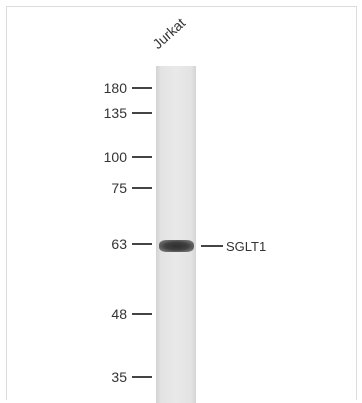 This screenshot has width=362, height=403. What do you see at coordinates (119, 244) in the screenshot?
I see `marker-label: 63` at bounding box center [119, 244].